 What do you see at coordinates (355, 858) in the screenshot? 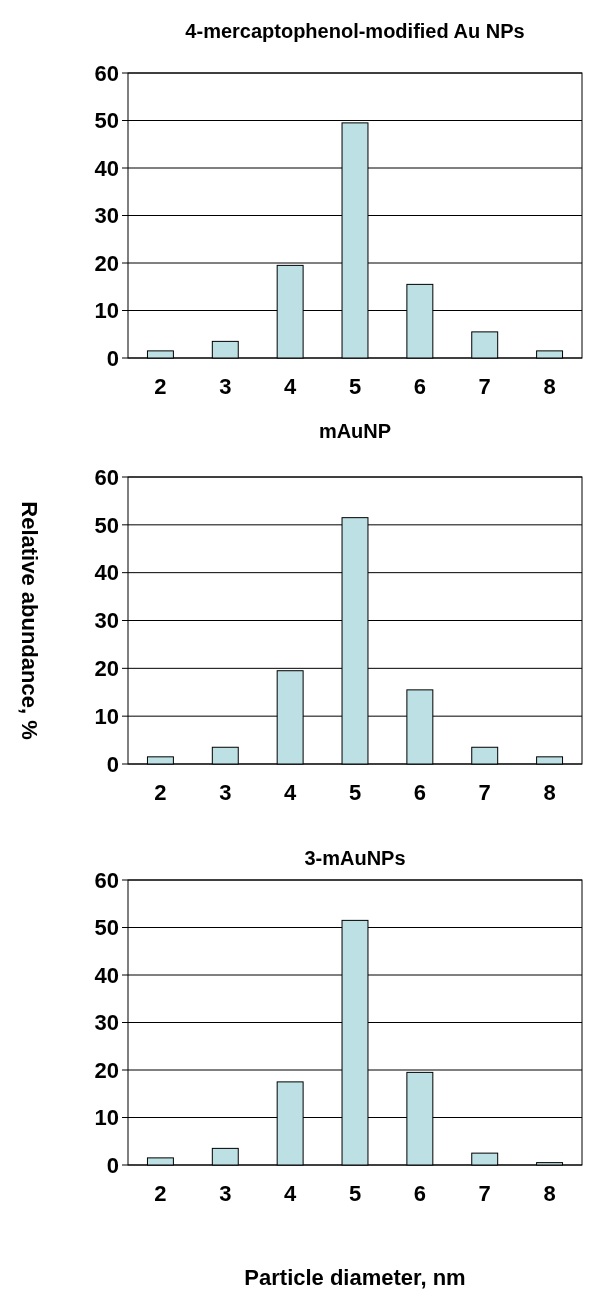
I see `chart-title: 3-mAuNPs` at bounding box center [355, 858].